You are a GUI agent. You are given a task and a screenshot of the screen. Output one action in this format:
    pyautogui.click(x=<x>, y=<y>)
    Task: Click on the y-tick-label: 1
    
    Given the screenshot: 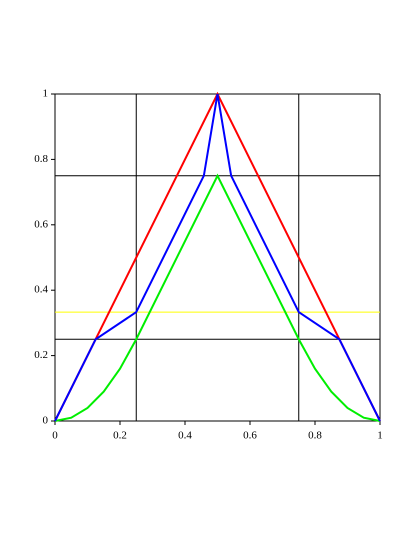 What is the action you would take?
    pyautogui.click(x=46, y=94)
    